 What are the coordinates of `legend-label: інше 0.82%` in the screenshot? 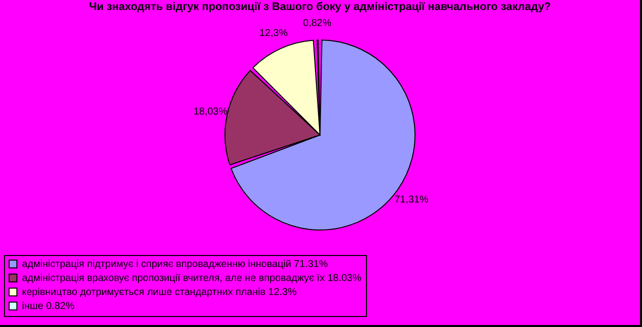 It's located at (48, 306).